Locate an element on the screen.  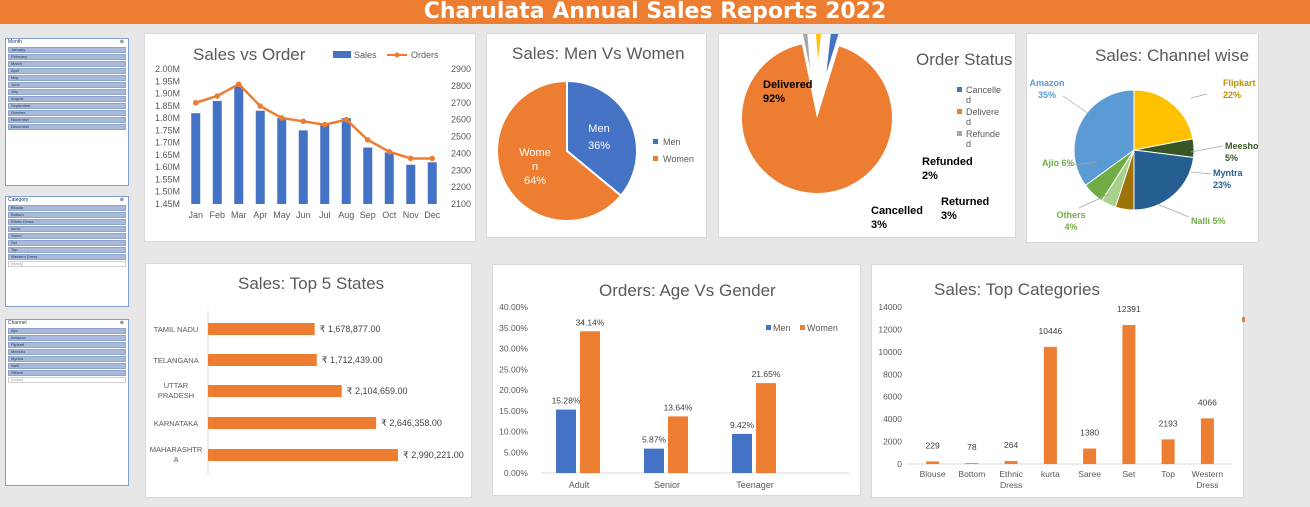
legend-swatch-total is located at coordinates (1244, 319).